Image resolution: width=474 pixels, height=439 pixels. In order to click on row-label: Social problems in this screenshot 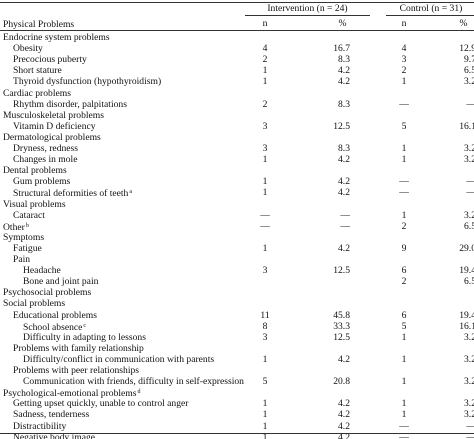, I will do `click(34, 303)`.